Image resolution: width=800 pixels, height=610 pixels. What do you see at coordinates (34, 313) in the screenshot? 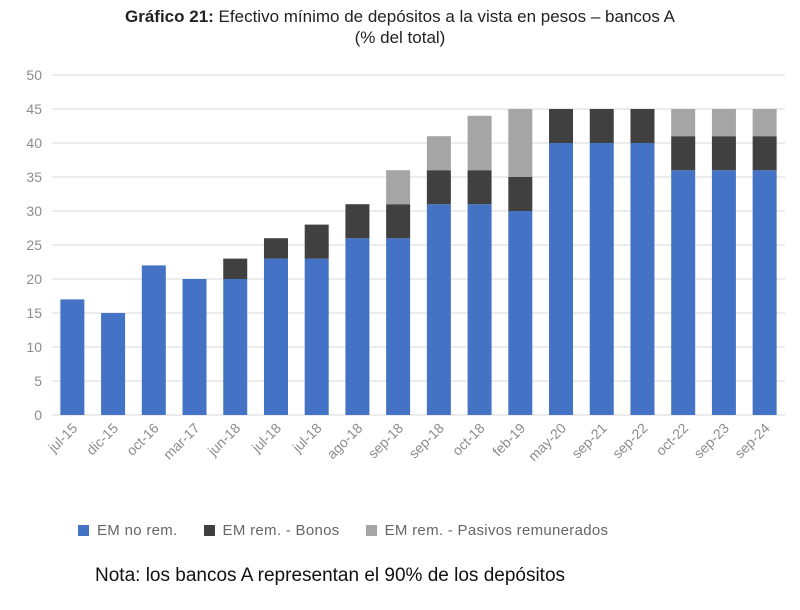
I see `y-tick-label: 15` at bounding box center [34, 313].